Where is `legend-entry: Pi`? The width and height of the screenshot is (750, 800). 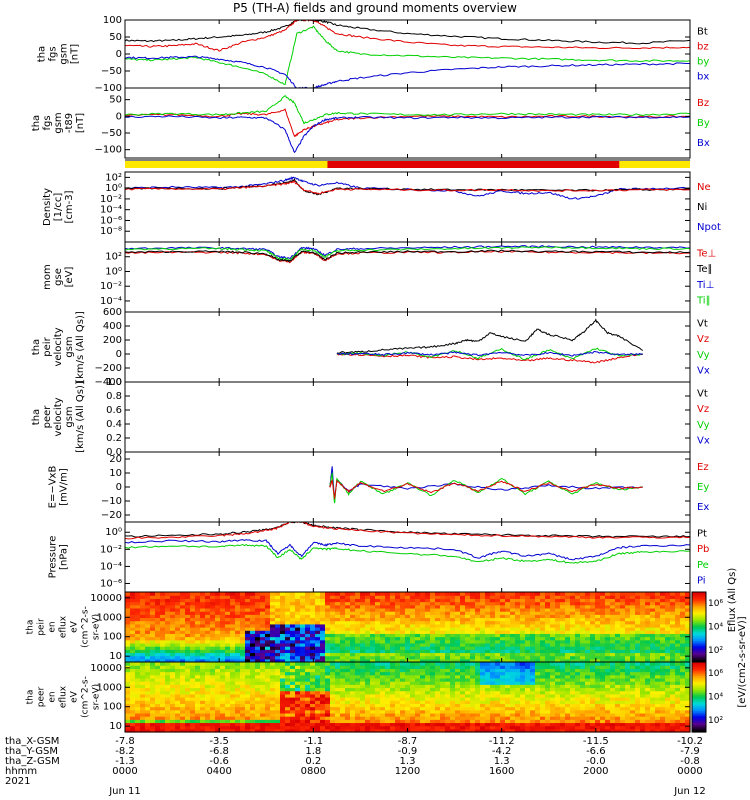 legend-entry: Pi is located at coordinates (701, 580).